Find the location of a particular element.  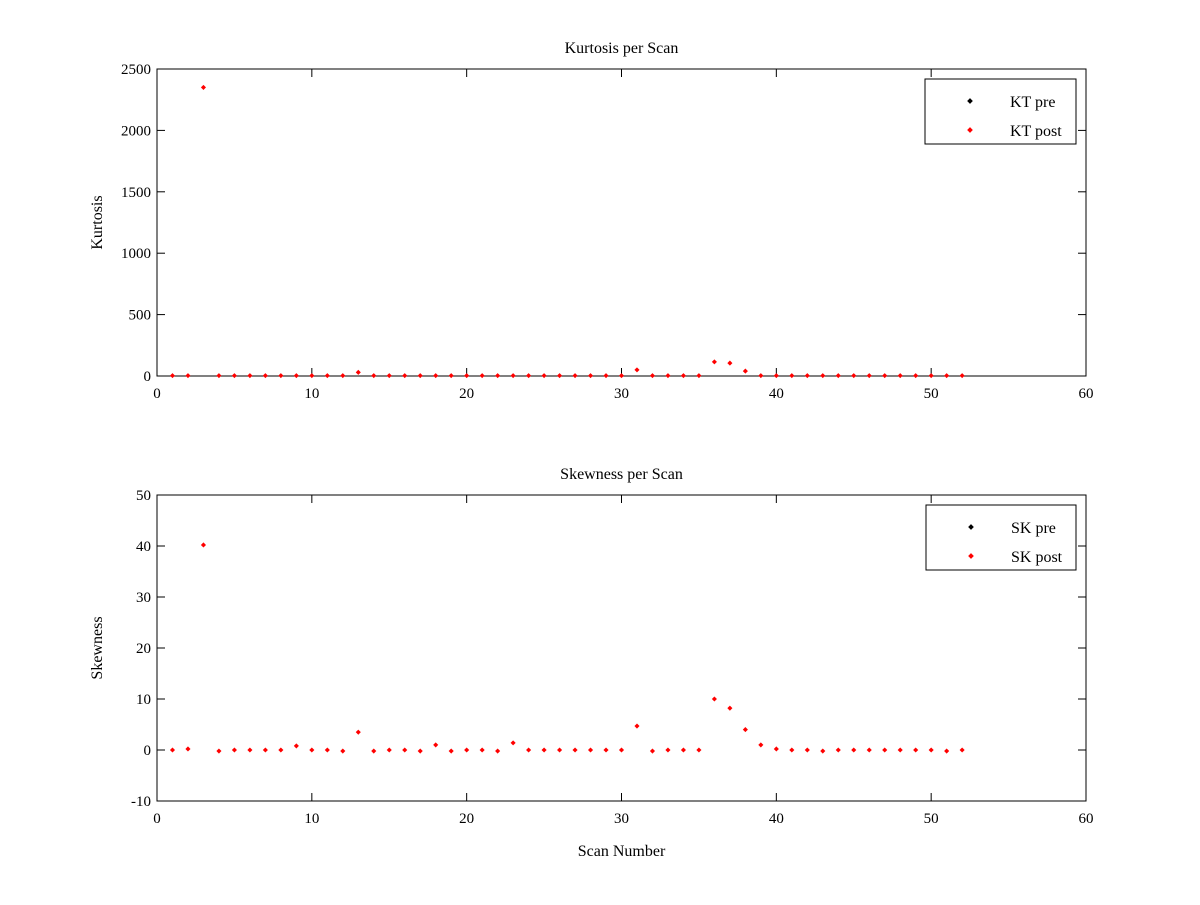

x-tick-label: 10 is located at coordinates (311, 819).